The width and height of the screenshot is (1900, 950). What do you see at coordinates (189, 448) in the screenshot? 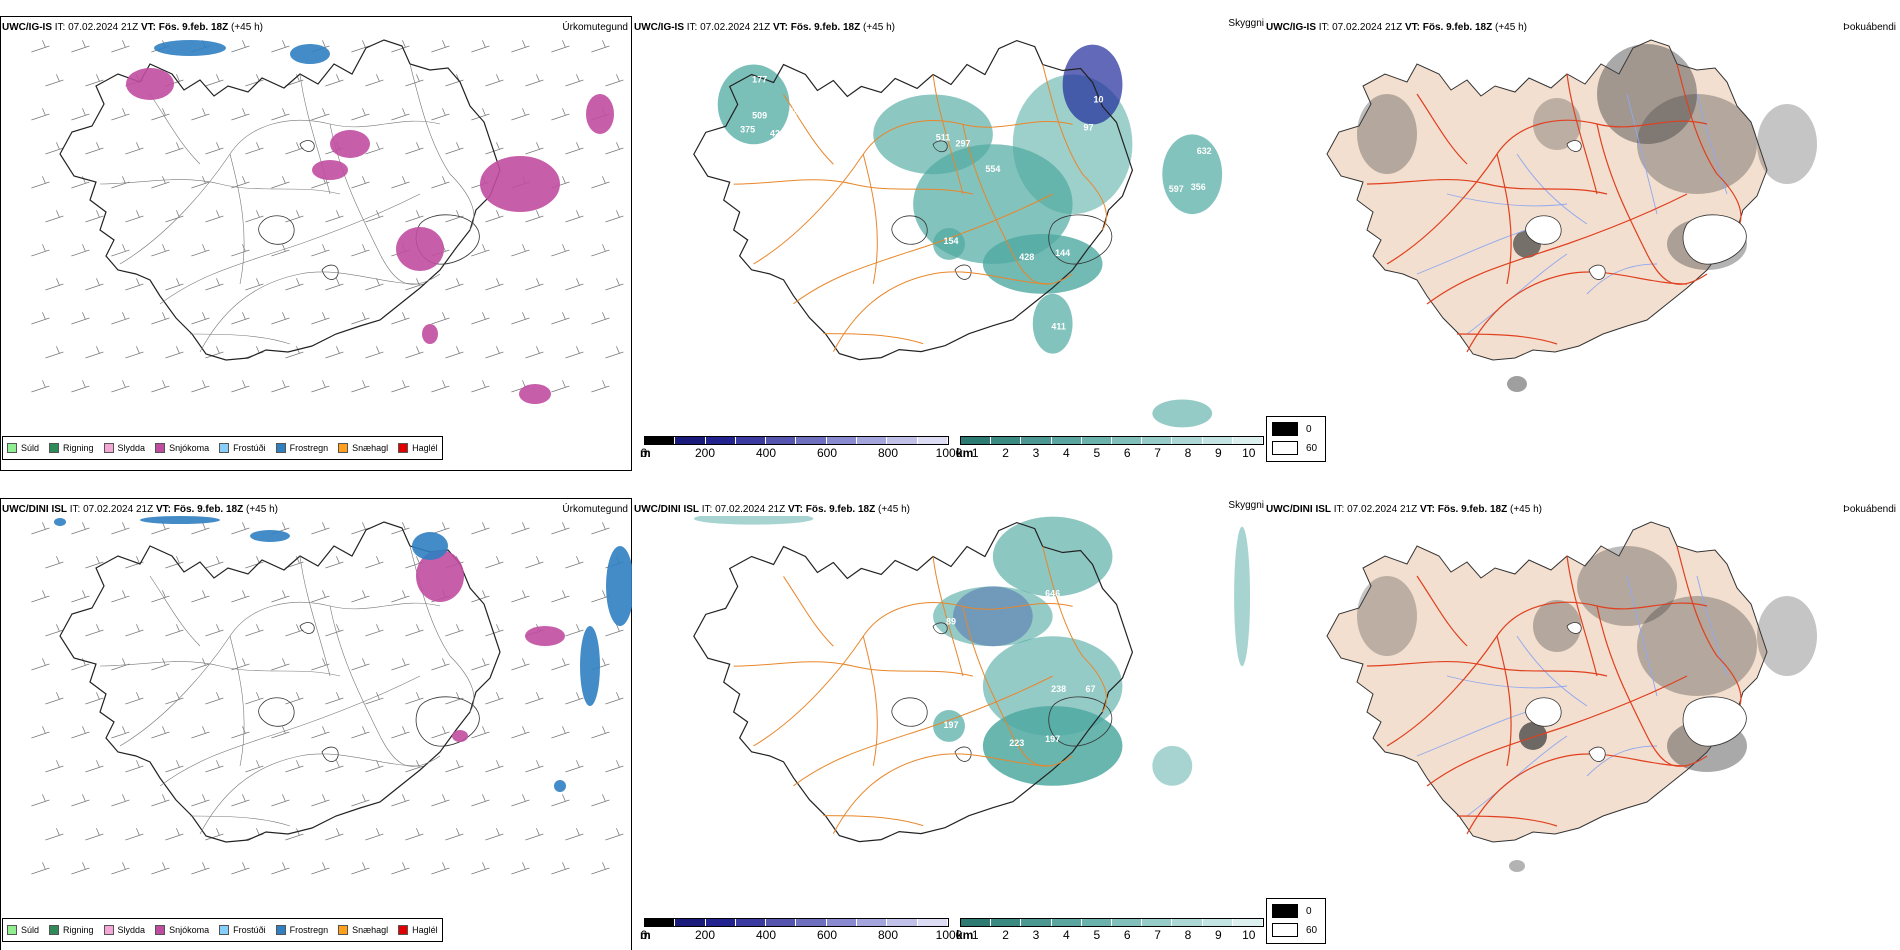
I see `legend-label: Snjókoma` at bounding box center [189, 448].